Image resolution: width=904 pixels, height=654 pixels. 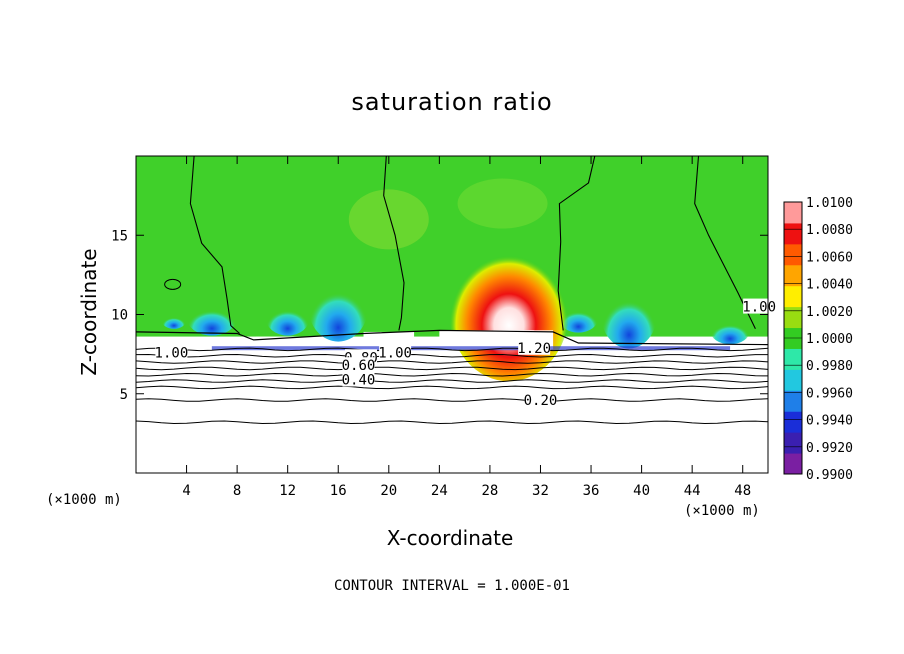 What do you see at coordinates (829, 257) in the screenshot?
I see `colorbar-label: 1.0060` at bounding box center [829, 257].